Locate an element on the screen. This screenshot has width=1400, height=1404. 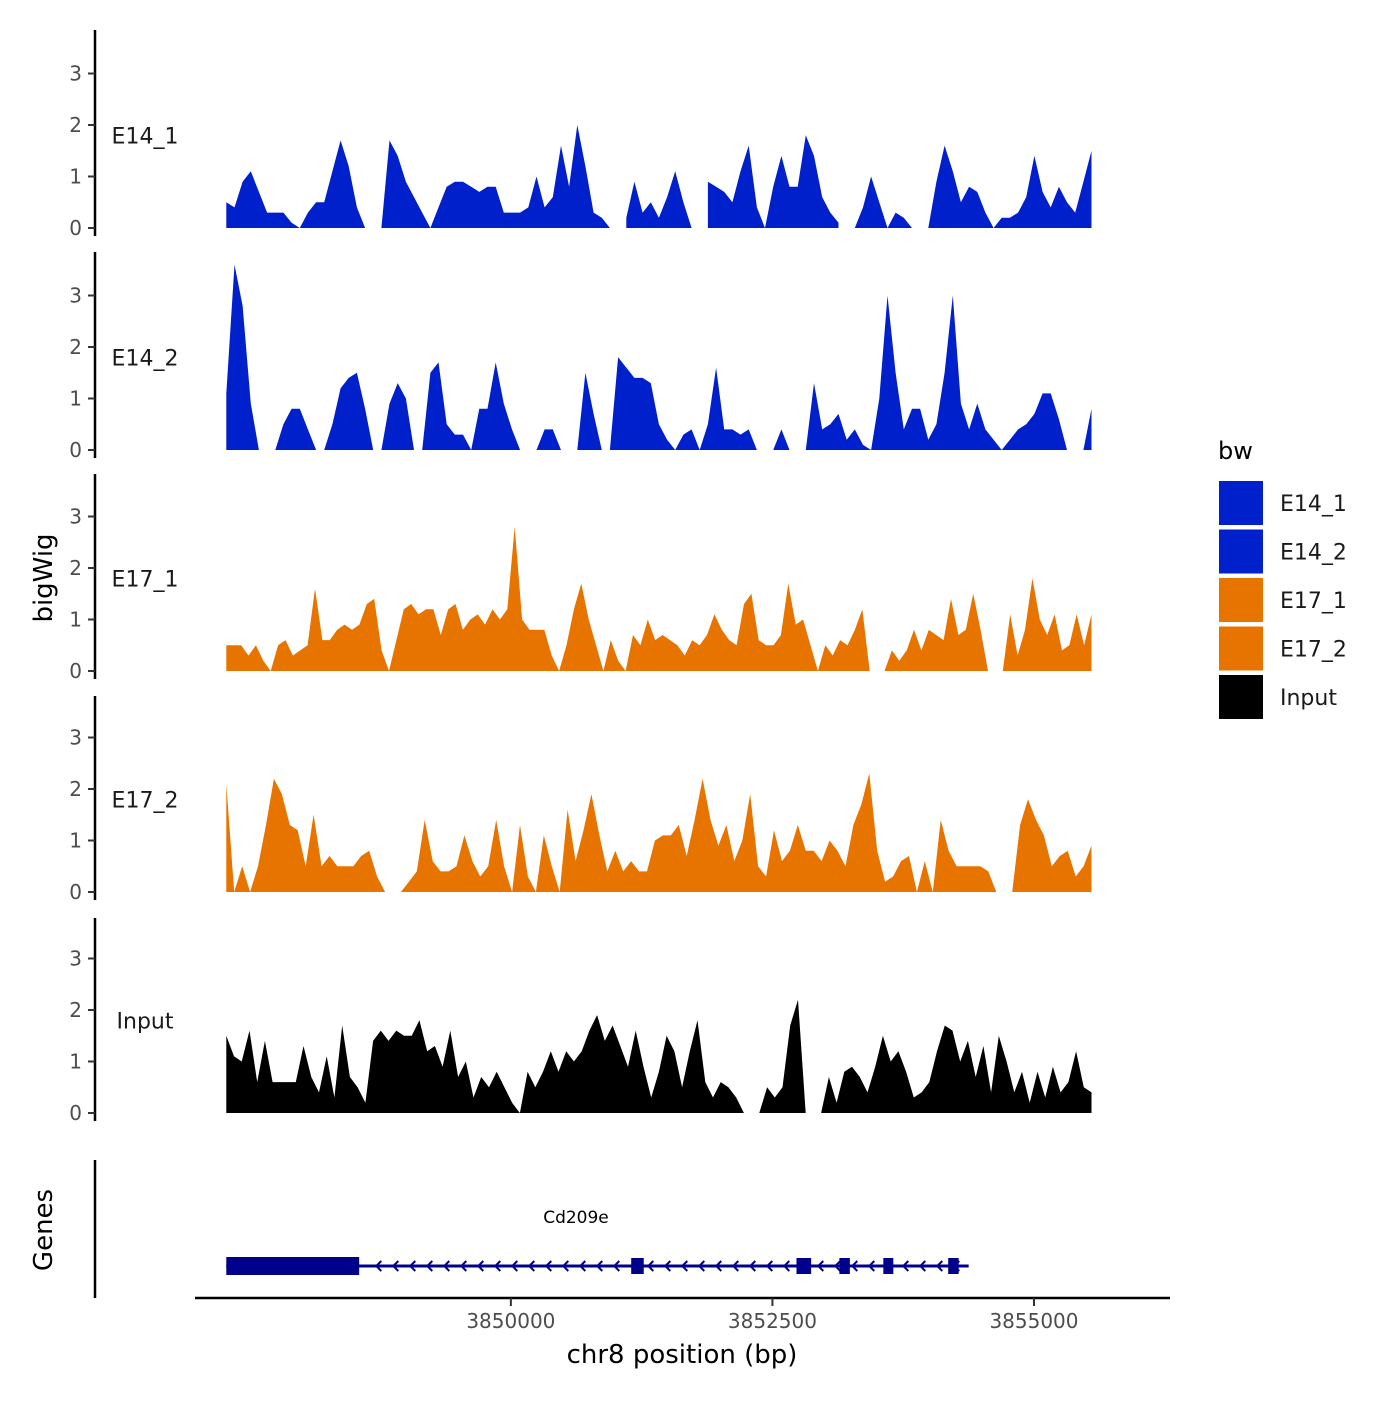
track-e17-2: 0 1 2 3 E17_2 is located at coordinates (580, 800).